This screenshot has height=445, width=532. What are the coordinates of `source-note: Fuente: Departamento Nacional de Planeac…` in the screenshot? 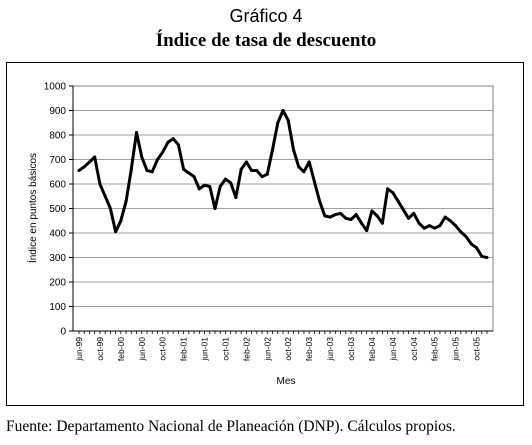 It's located at (231, 426).